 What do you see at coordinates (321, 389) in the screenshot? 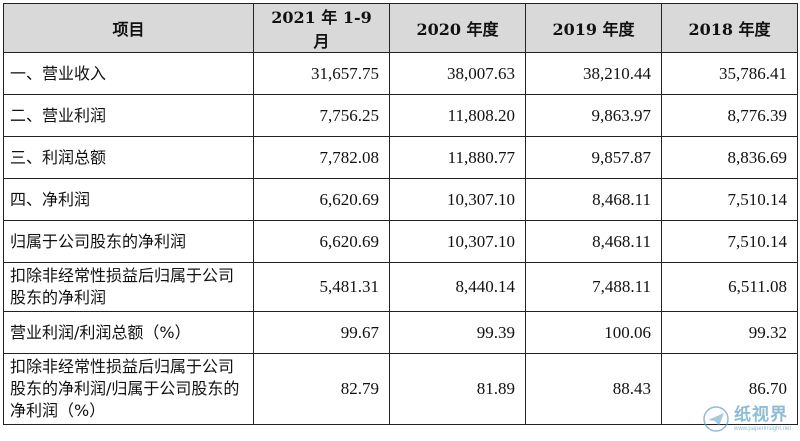
I see `cell-value: 82.79` at bounding box center [321, 389].